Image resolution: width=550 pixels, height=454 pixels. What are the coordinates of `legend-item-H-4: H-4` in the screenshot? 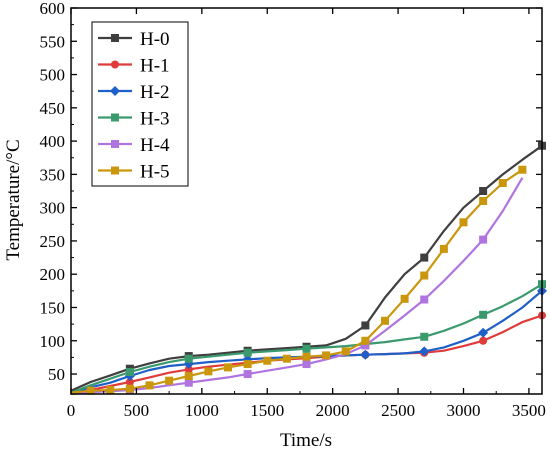 It's located at (134, 145).